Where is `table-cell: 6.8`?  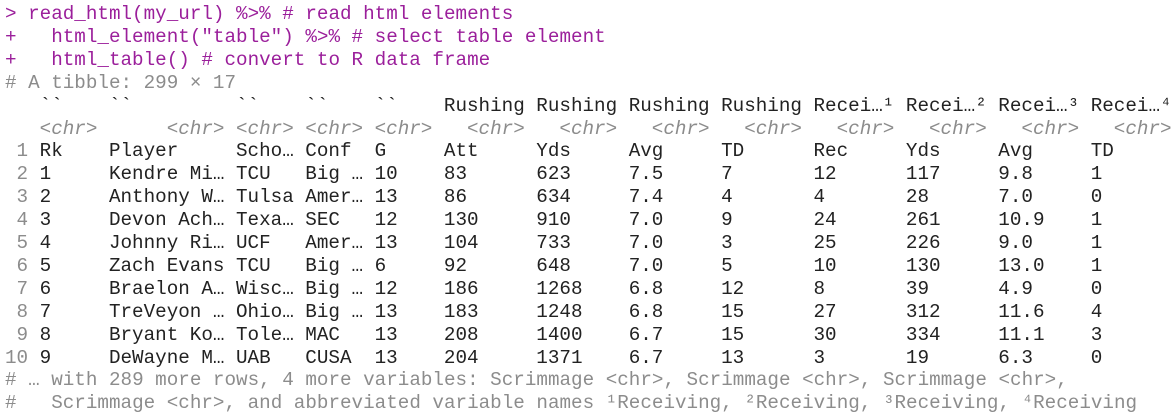
table-cell: 6.8 is located at coordinates (646, 288).